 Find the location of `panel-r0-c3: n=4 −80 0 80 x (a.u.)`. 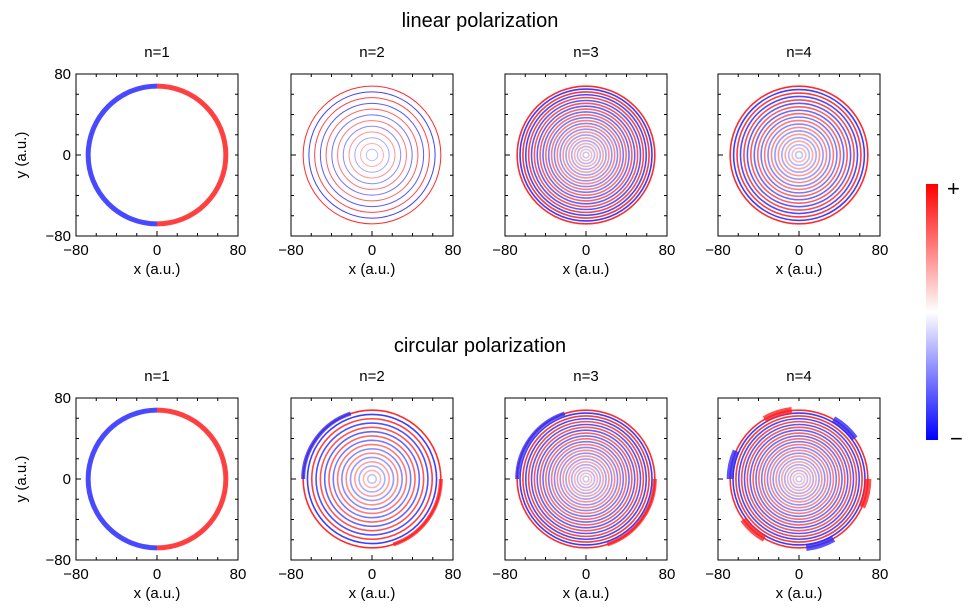

panel-r0-c3: n=4 −80 0 80 x (a.u.) is located at coordinates (796, 161).